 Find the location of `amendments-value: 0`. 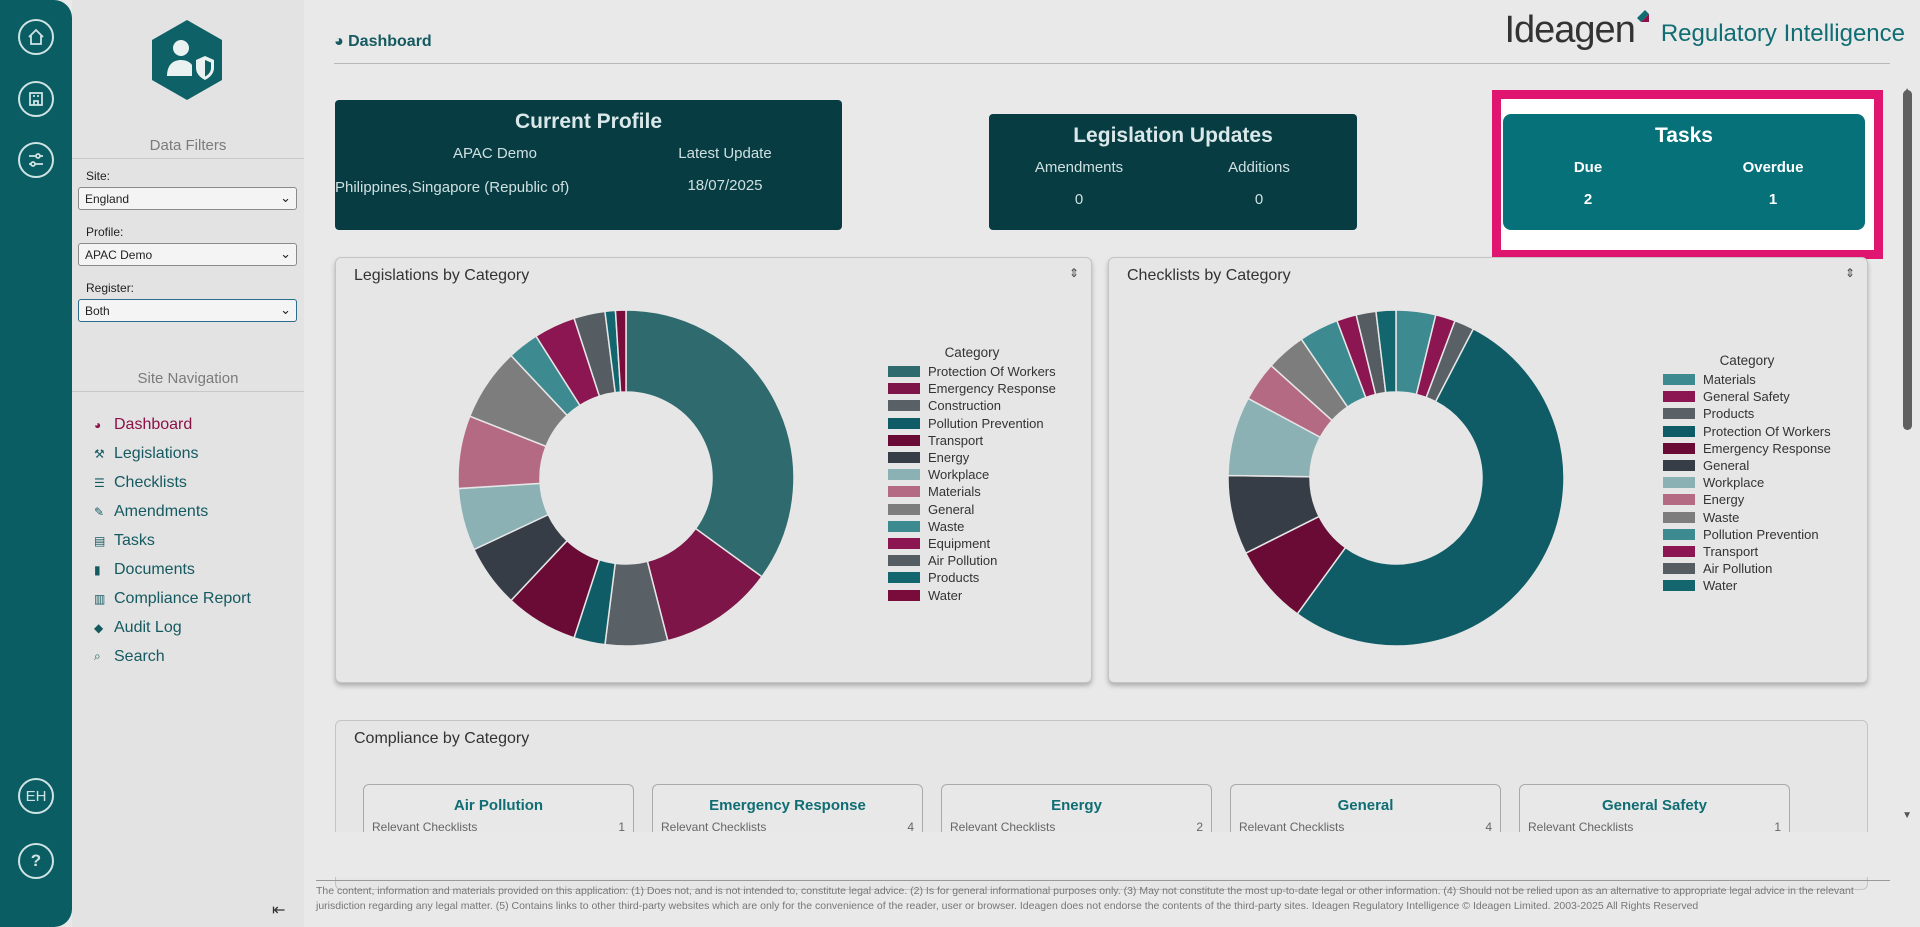

amendments-value: 0 is located at coordinates (1079, 199).